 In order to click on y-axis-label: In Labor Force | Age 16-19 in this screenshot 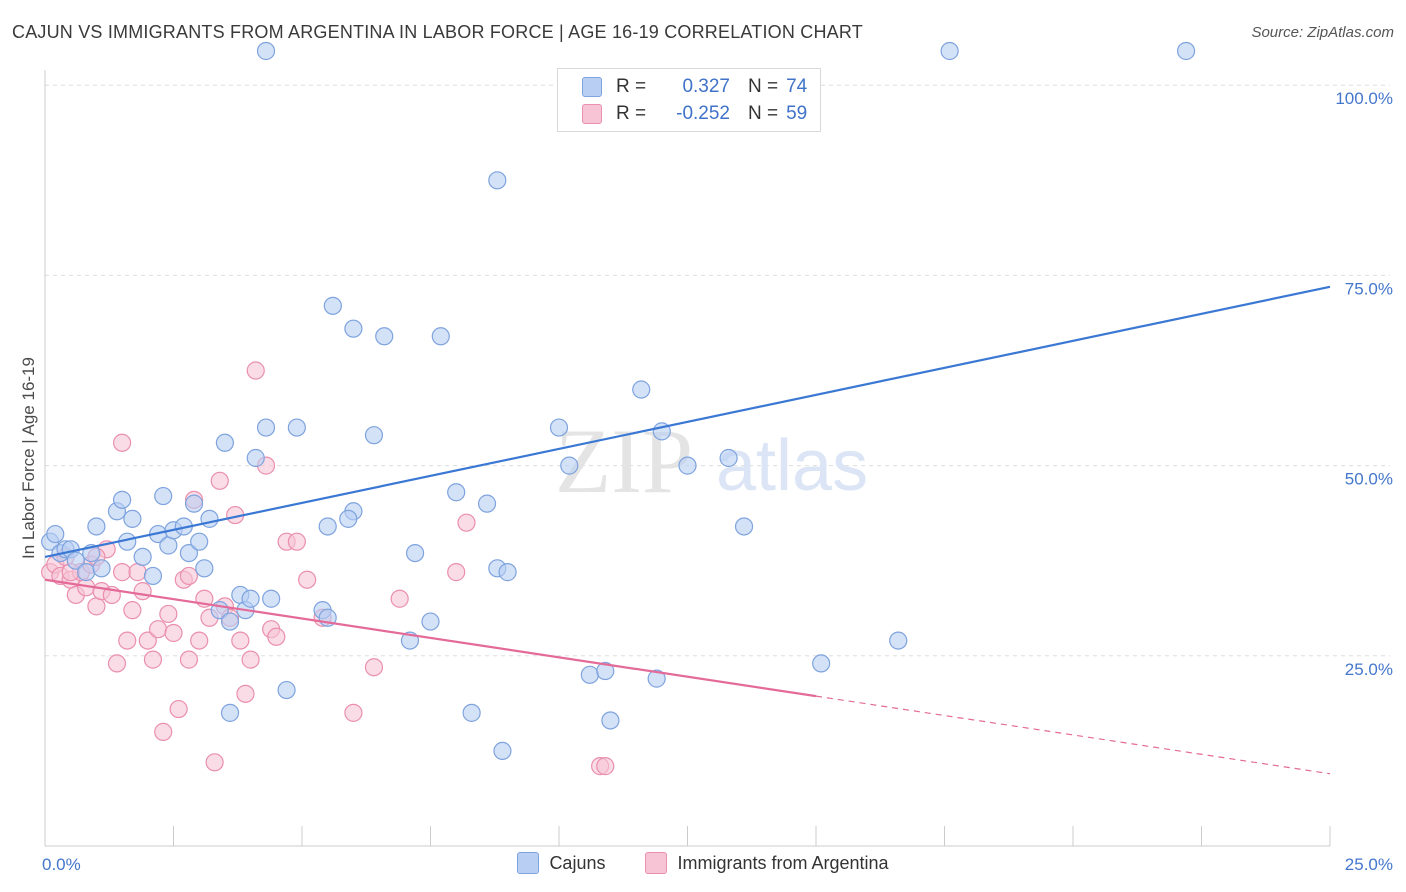, I will do `click(28, 458)`.